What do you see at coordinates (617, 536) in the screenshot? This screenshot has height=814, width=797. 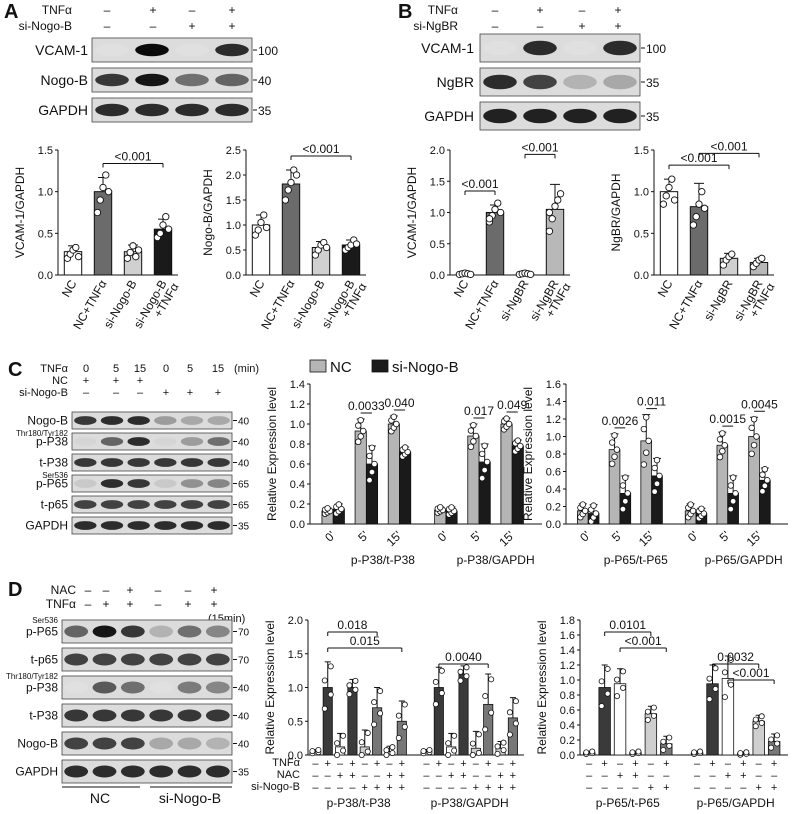 I see `x-tick-label: 5'` at bounding box center [617, 536].